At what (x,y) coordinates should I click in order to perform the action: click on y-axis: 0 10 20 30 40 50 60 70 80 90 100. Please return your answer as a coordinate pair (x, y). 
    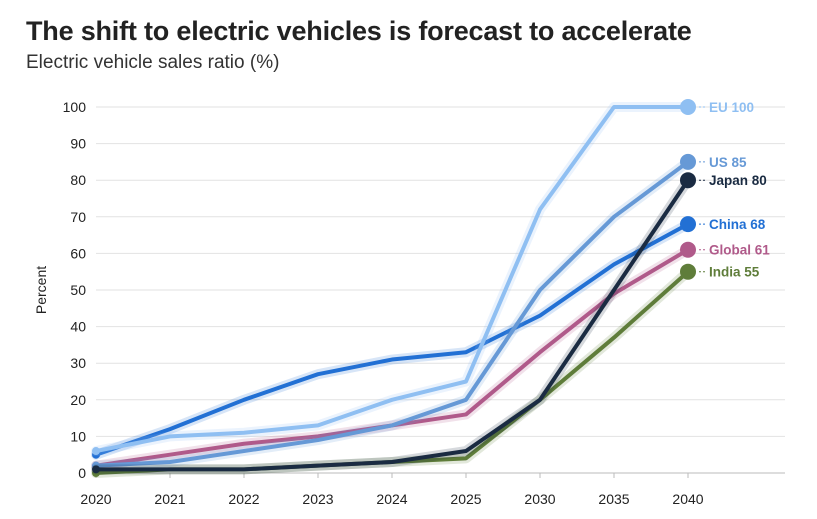
    Looking at the image, I should click on (75, 290).